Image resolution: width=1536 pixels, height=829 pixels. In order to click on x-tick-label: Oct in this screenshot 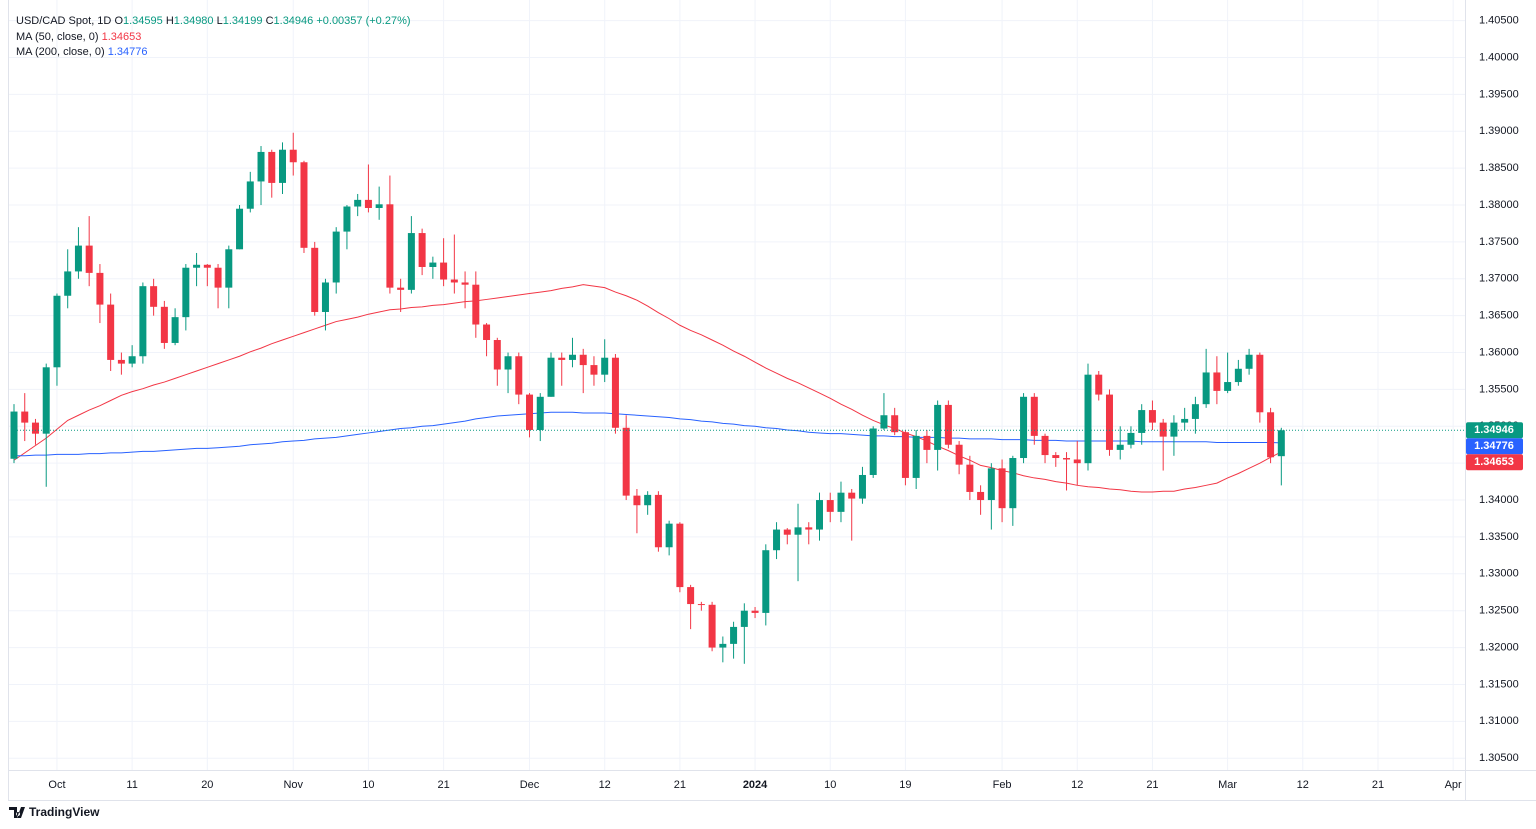, I will do `click(56, 785)`.